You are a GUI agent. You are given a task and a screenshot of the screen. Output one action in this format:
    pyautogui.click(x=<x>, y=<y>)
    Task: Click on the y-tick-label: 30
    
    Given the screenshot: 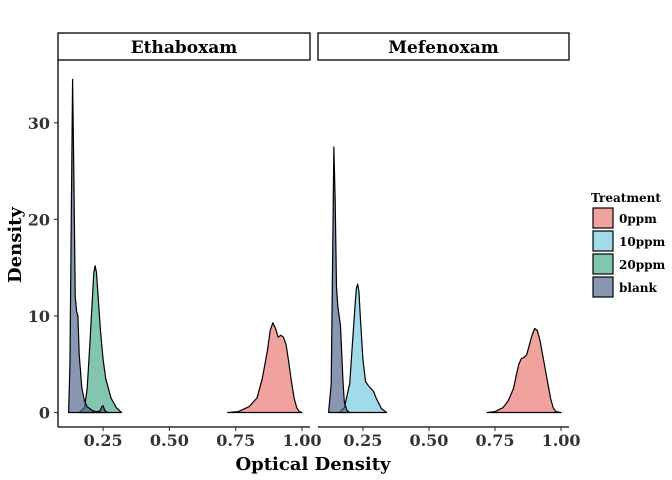 What is the action you would take?
    pyautogui.click(x=39, y=123)
    